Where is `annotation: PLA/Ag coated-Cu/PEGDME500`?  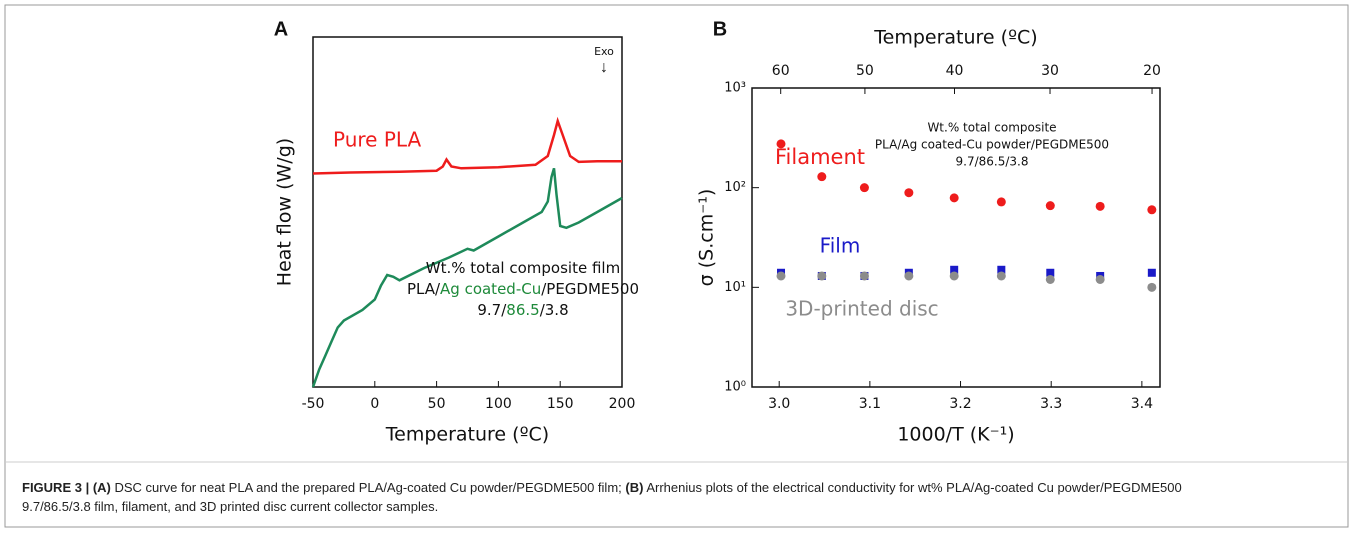
annotation: PLA/Ag coated-Cu/PEGDME500 is located at coordinates (523, 289).